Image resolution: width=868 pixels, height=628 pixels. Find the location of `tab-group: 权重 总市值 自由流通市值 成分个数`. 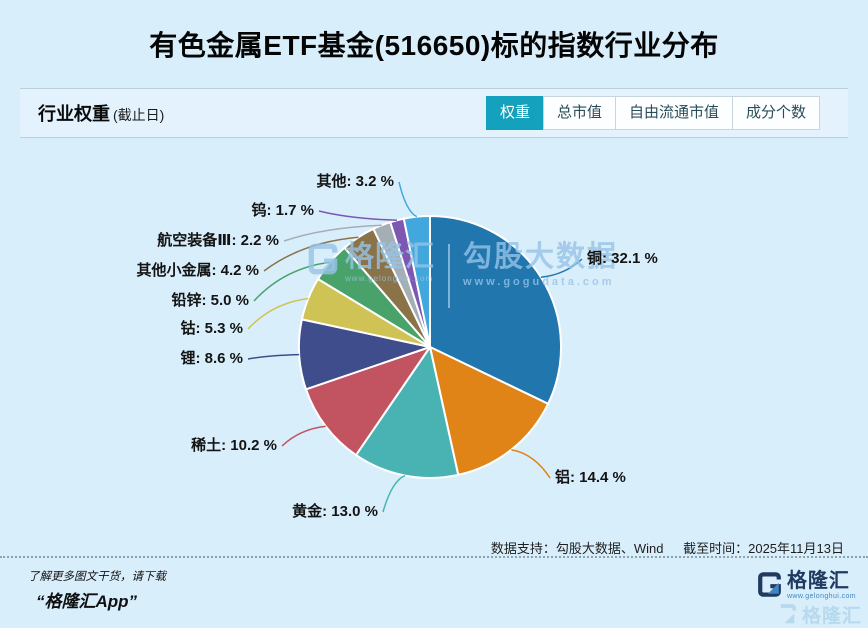

tab-group: 权重 总市值 自由流通市值 成分个数 is located at coordinates (652, 113).